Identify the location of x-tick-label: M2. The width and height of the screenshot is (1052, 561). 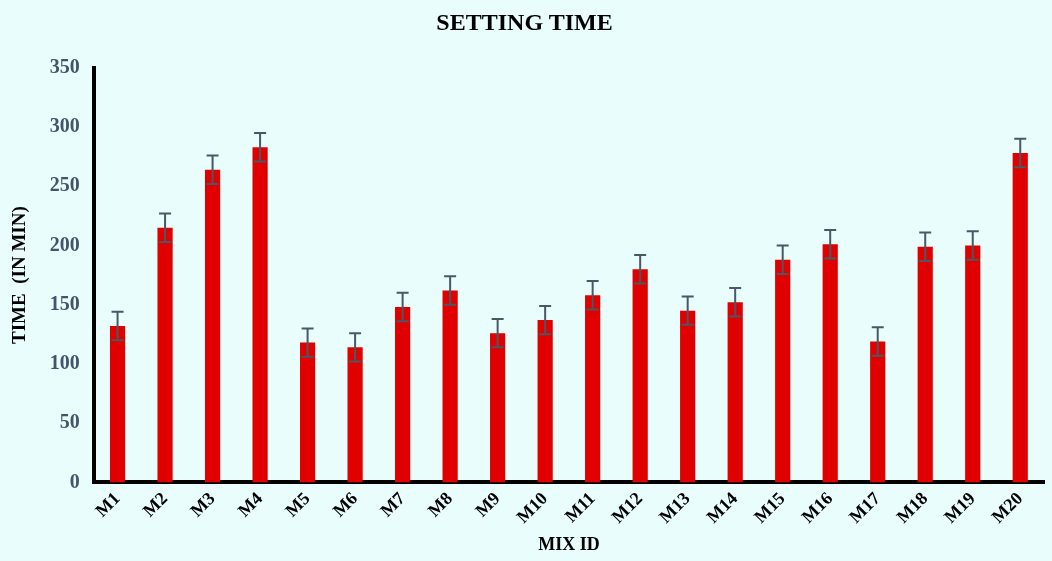
(155, 504).